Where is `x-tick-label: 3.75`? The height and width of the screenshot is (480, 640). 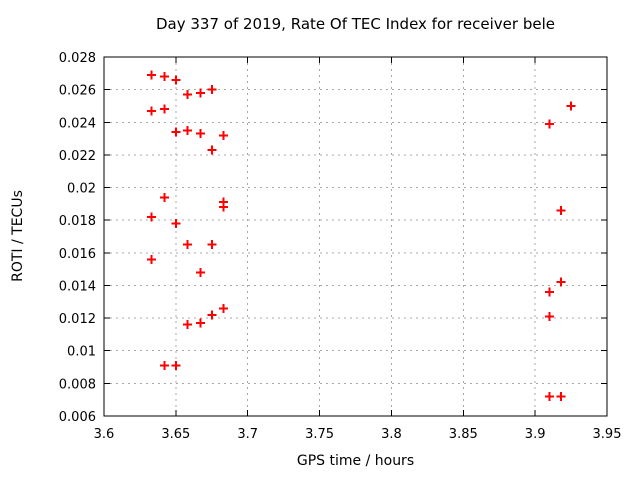 x-tick-label: 3.75 is located at coordinates (319, 434).